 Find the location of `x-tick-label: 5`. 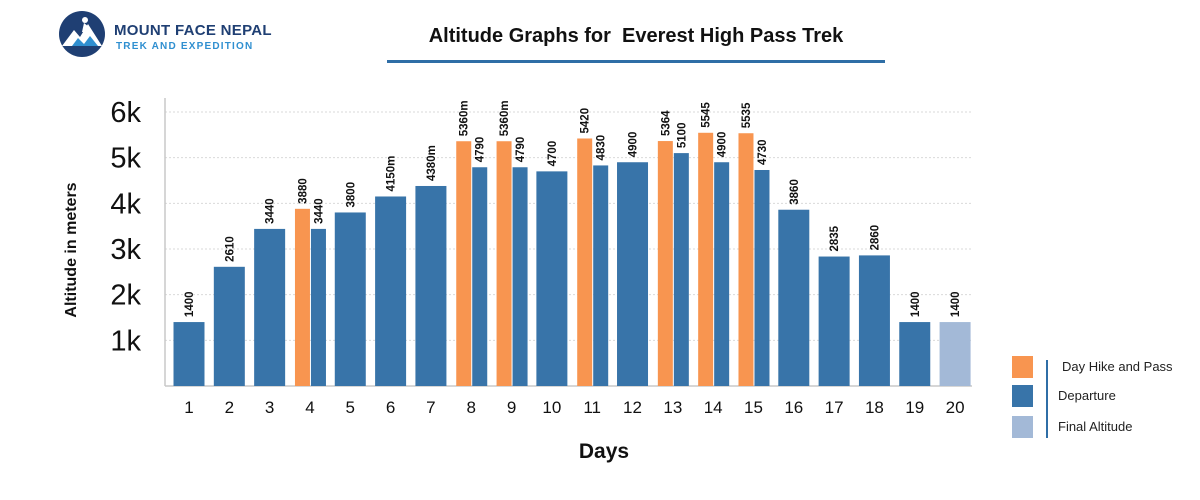

x-tick-label: 5 is located at coordinates (350, 407).